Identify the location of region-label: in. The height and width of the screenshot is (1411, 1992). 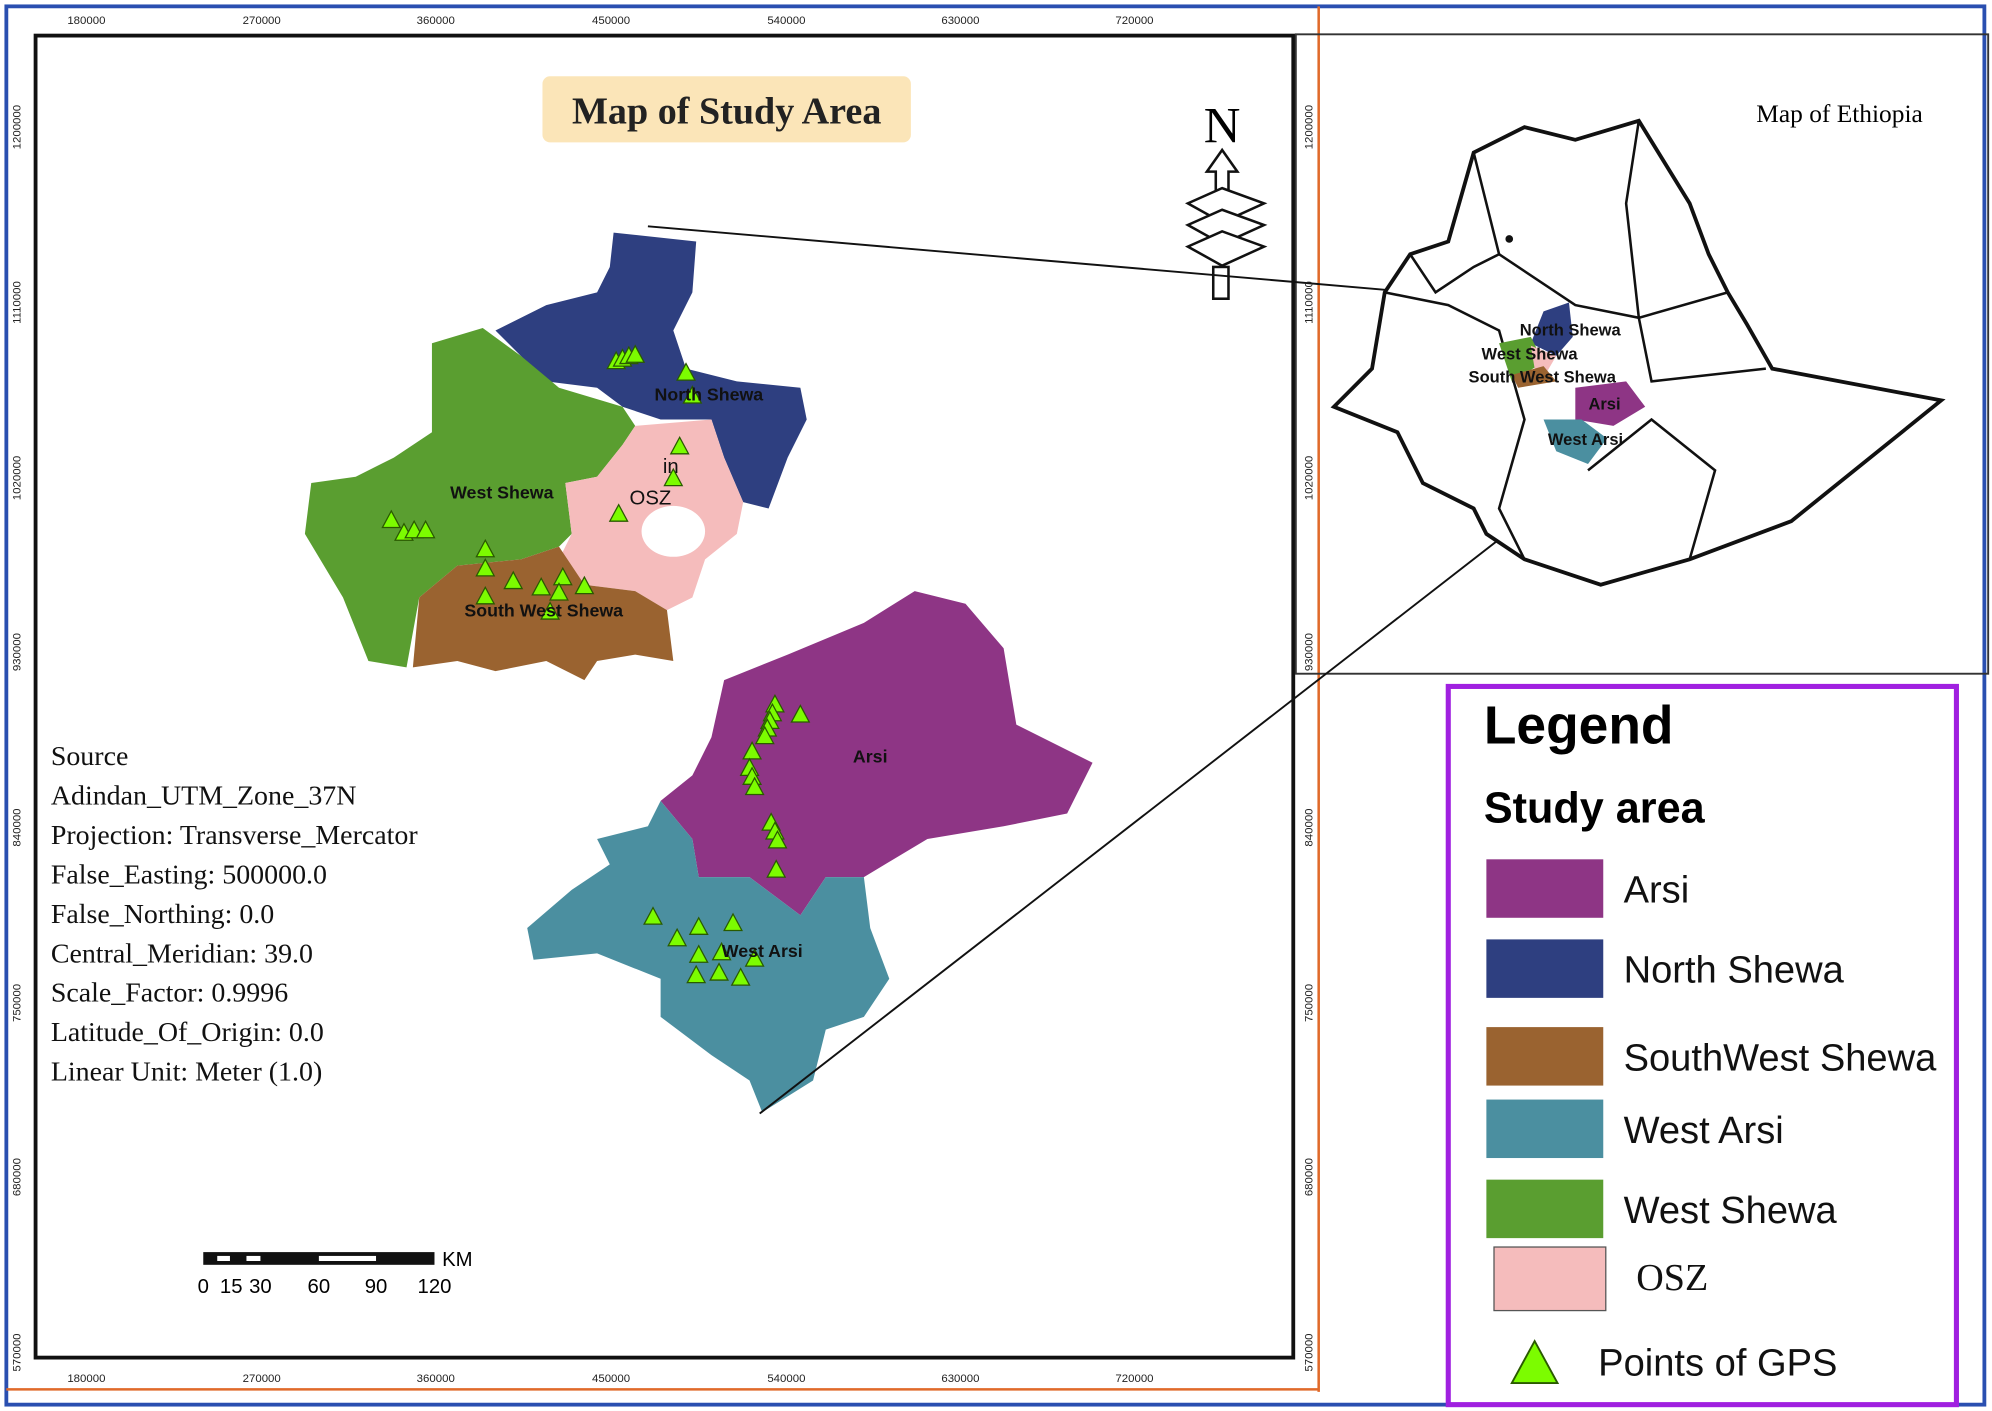
(671, 467).